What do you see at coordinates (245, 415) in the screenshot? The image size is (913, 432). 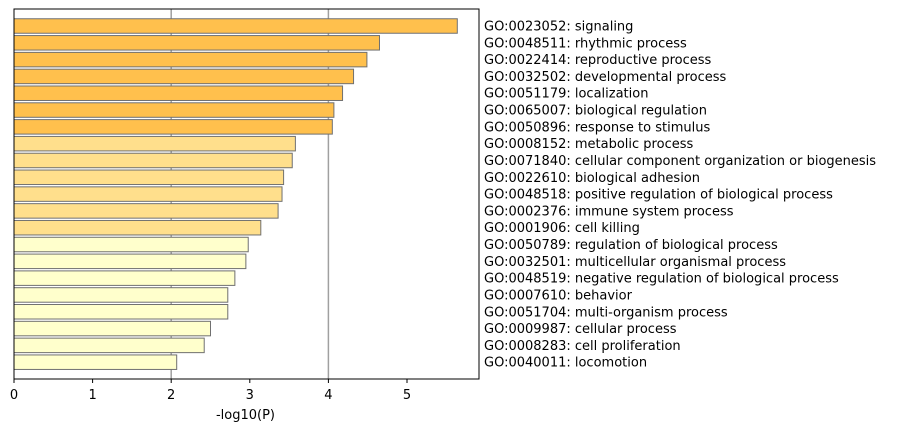 I see `x-axis-title: -log10(P)` at bounding box center [245, 415].